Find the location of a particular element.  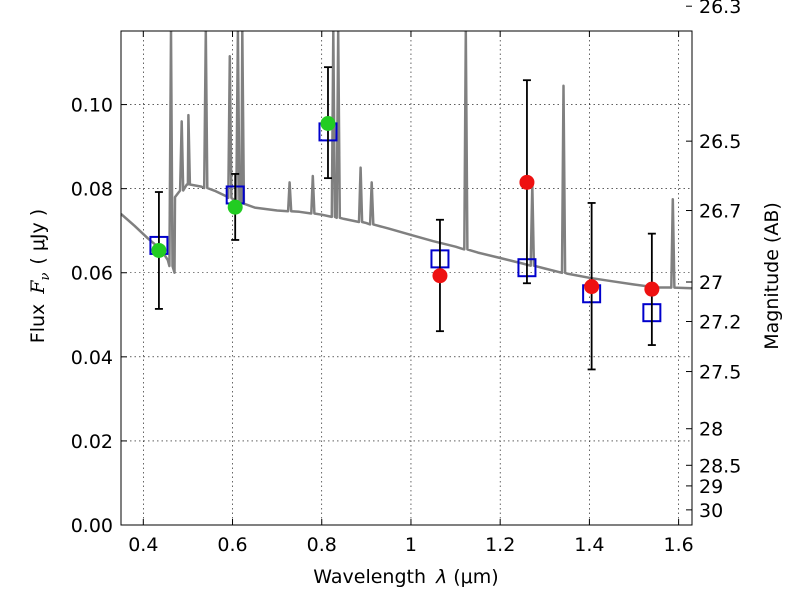

x-tick-label: 0.8 is located at coordinates (322, 545).